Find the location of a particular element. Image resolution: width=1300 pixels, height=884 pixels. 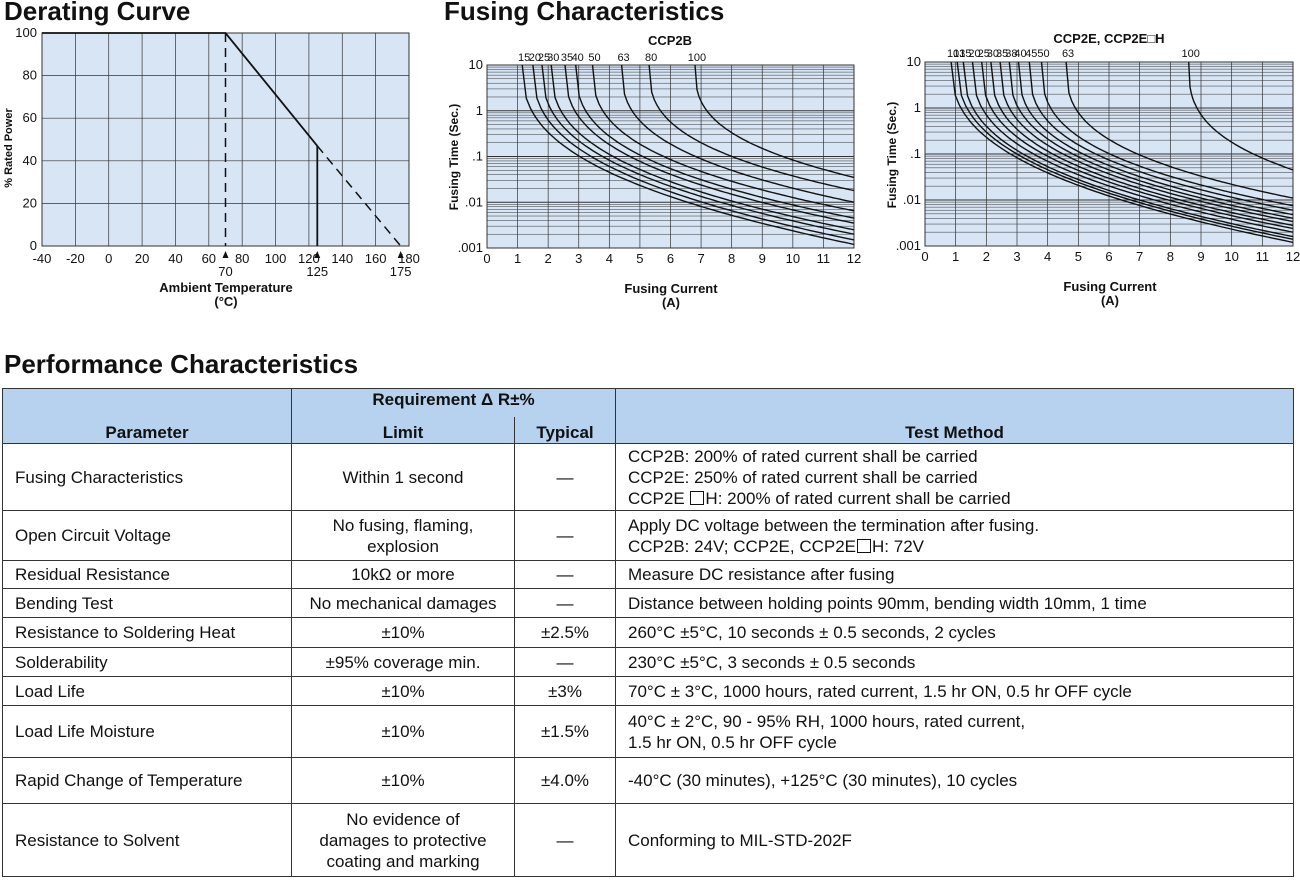

derating-y-tick: 20 is located at coordinates (30, 202).